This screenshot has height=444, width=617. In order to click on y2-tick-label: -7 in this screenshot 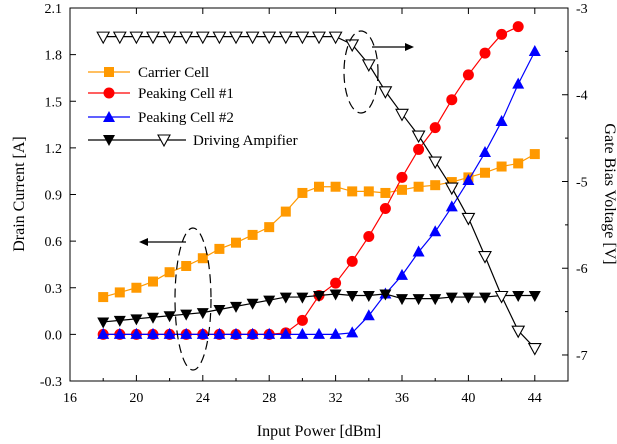, I will do `click(582, 356)`.